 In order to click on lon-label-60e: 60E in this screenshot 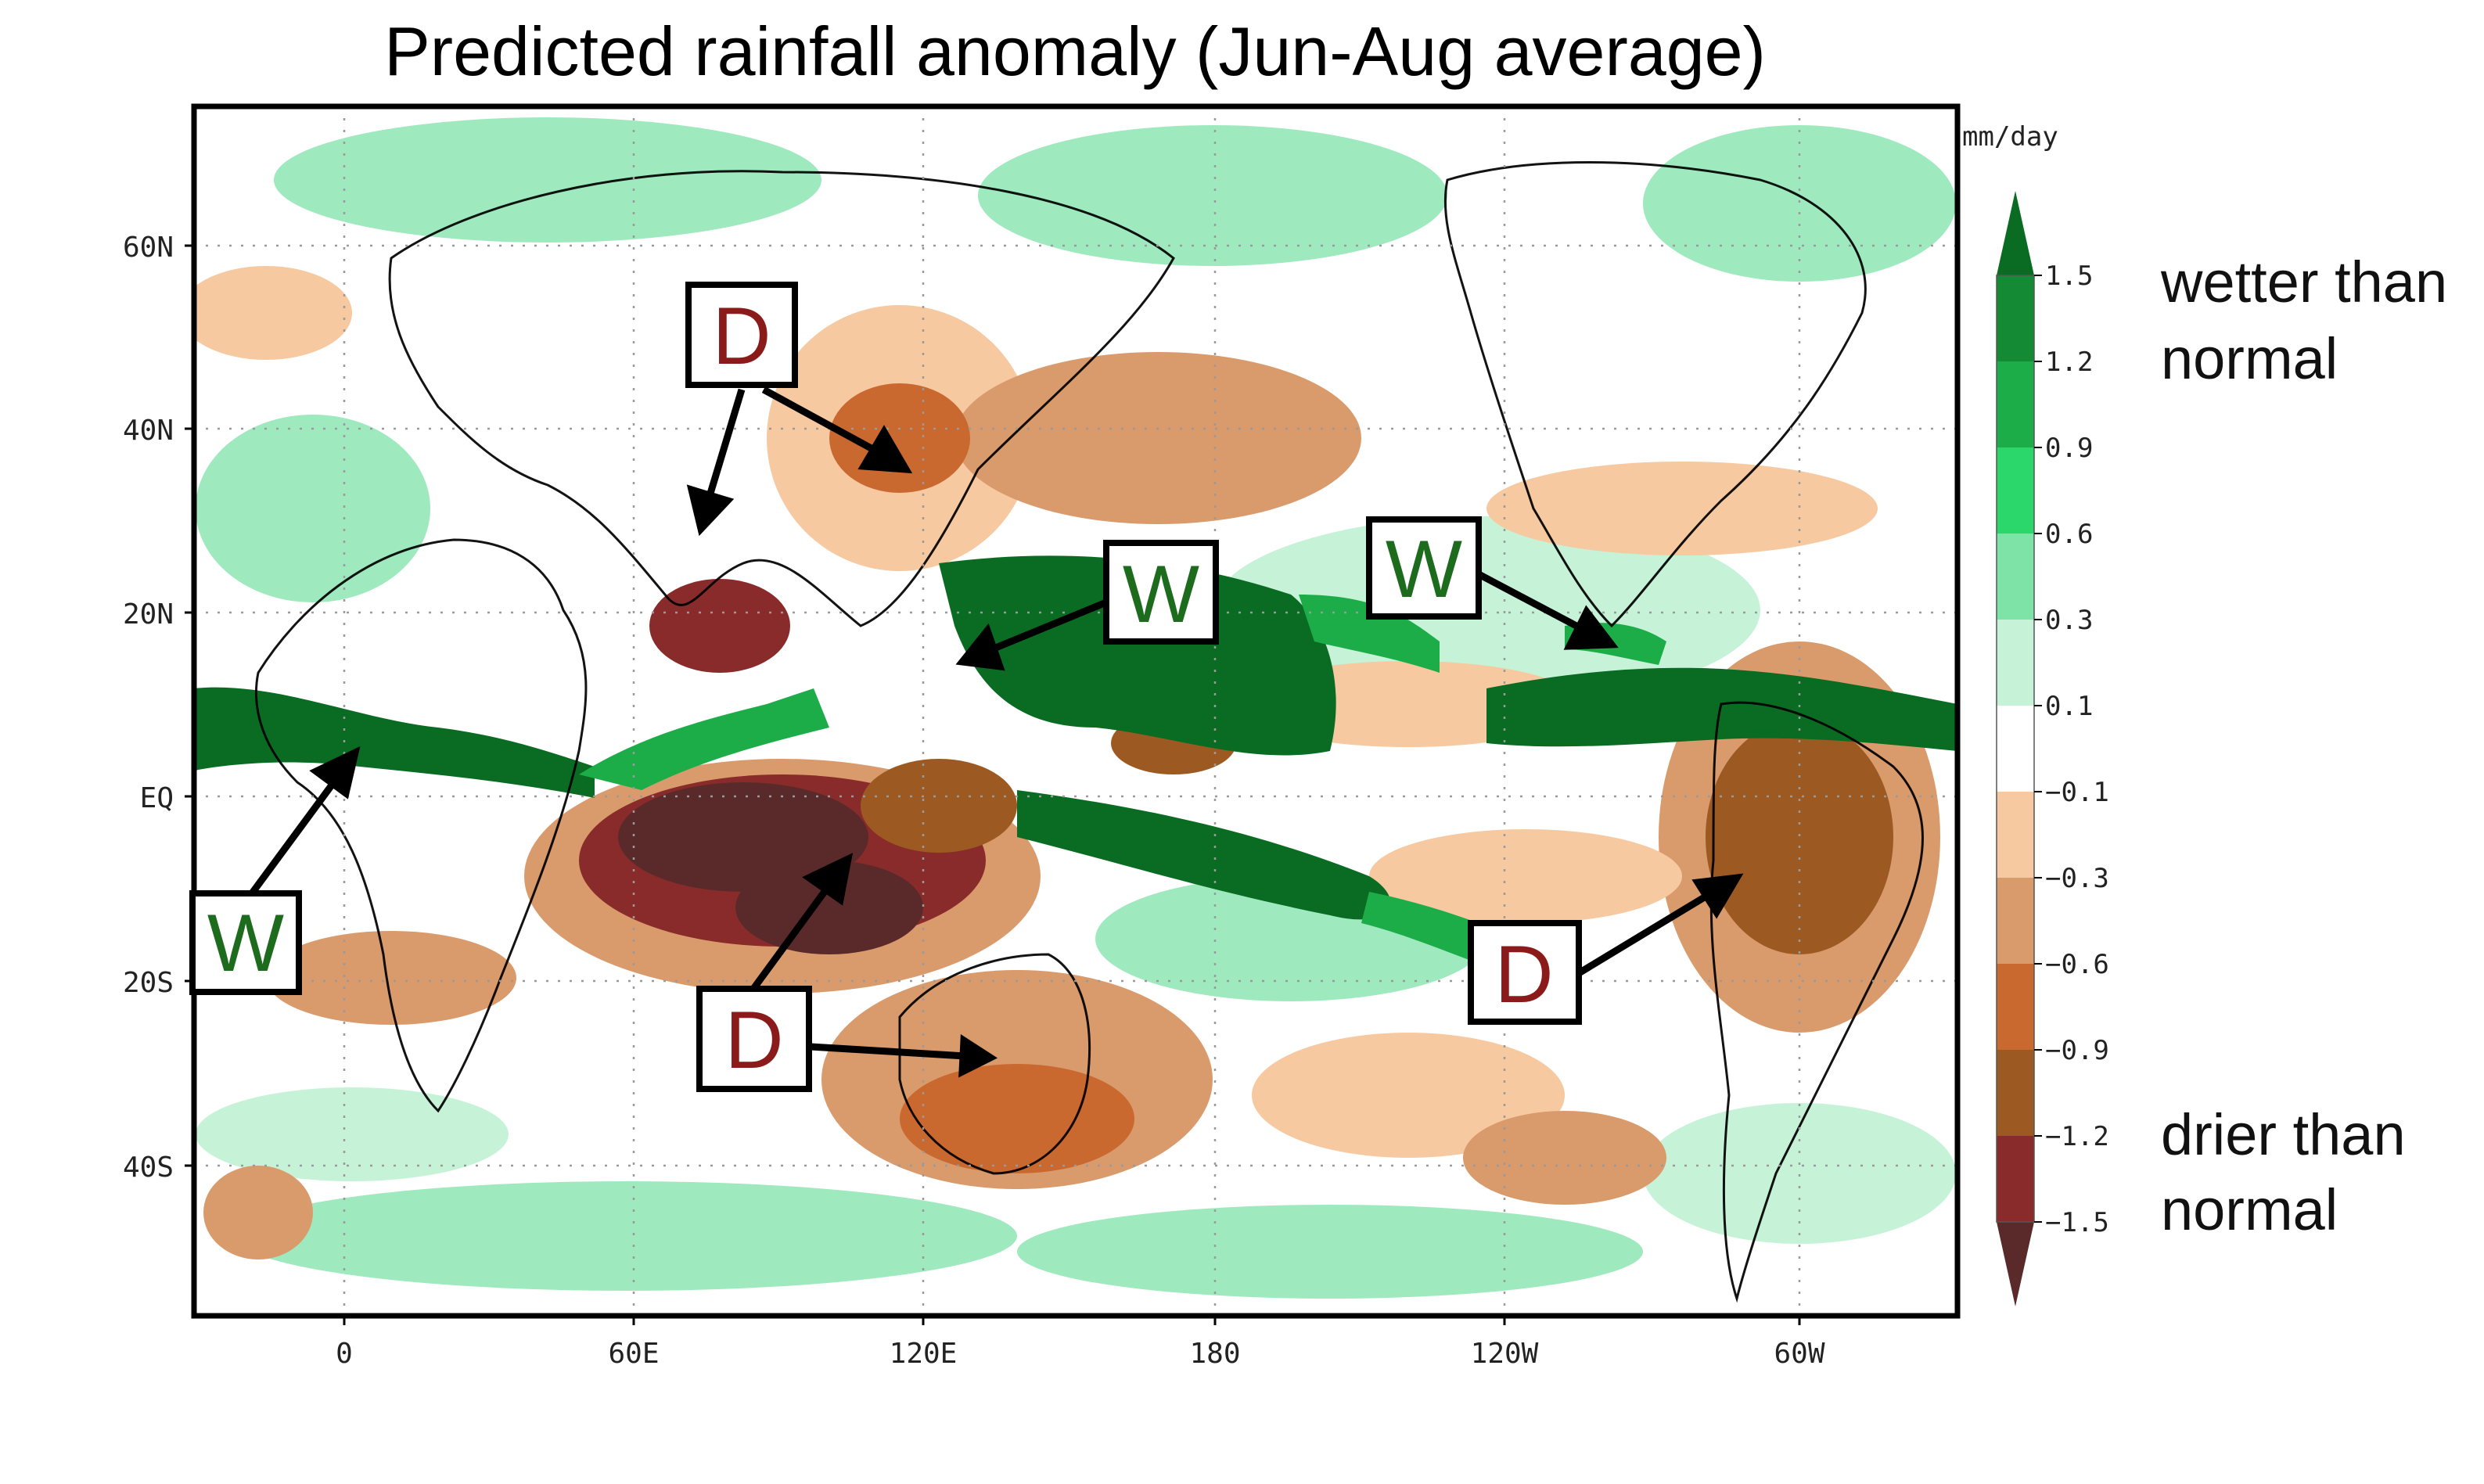, I will do `click(633, 1354)`.